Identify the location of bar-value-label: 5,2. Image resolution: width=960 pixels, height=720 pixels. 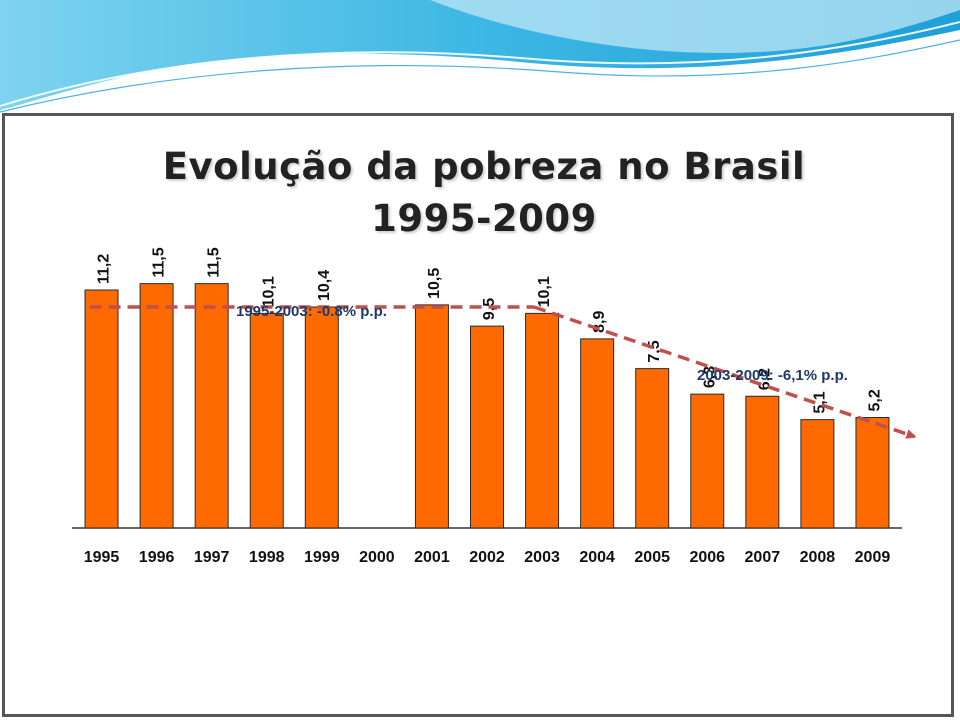
(874, 400).